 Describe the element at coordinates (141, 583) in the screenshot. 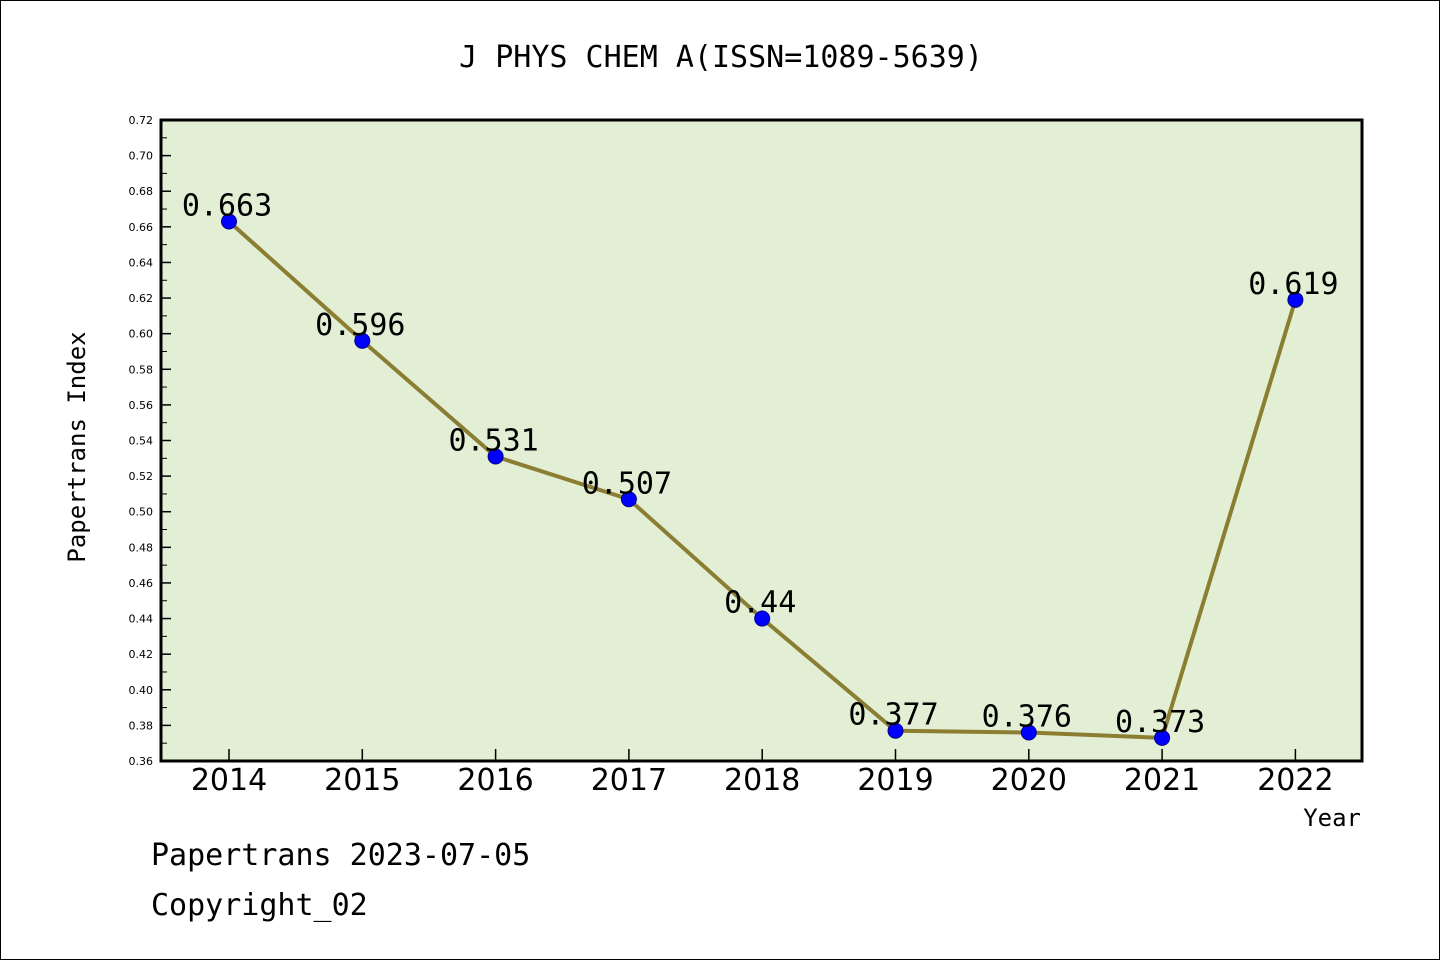

I see `y-tick-label: 0.46` at that location.